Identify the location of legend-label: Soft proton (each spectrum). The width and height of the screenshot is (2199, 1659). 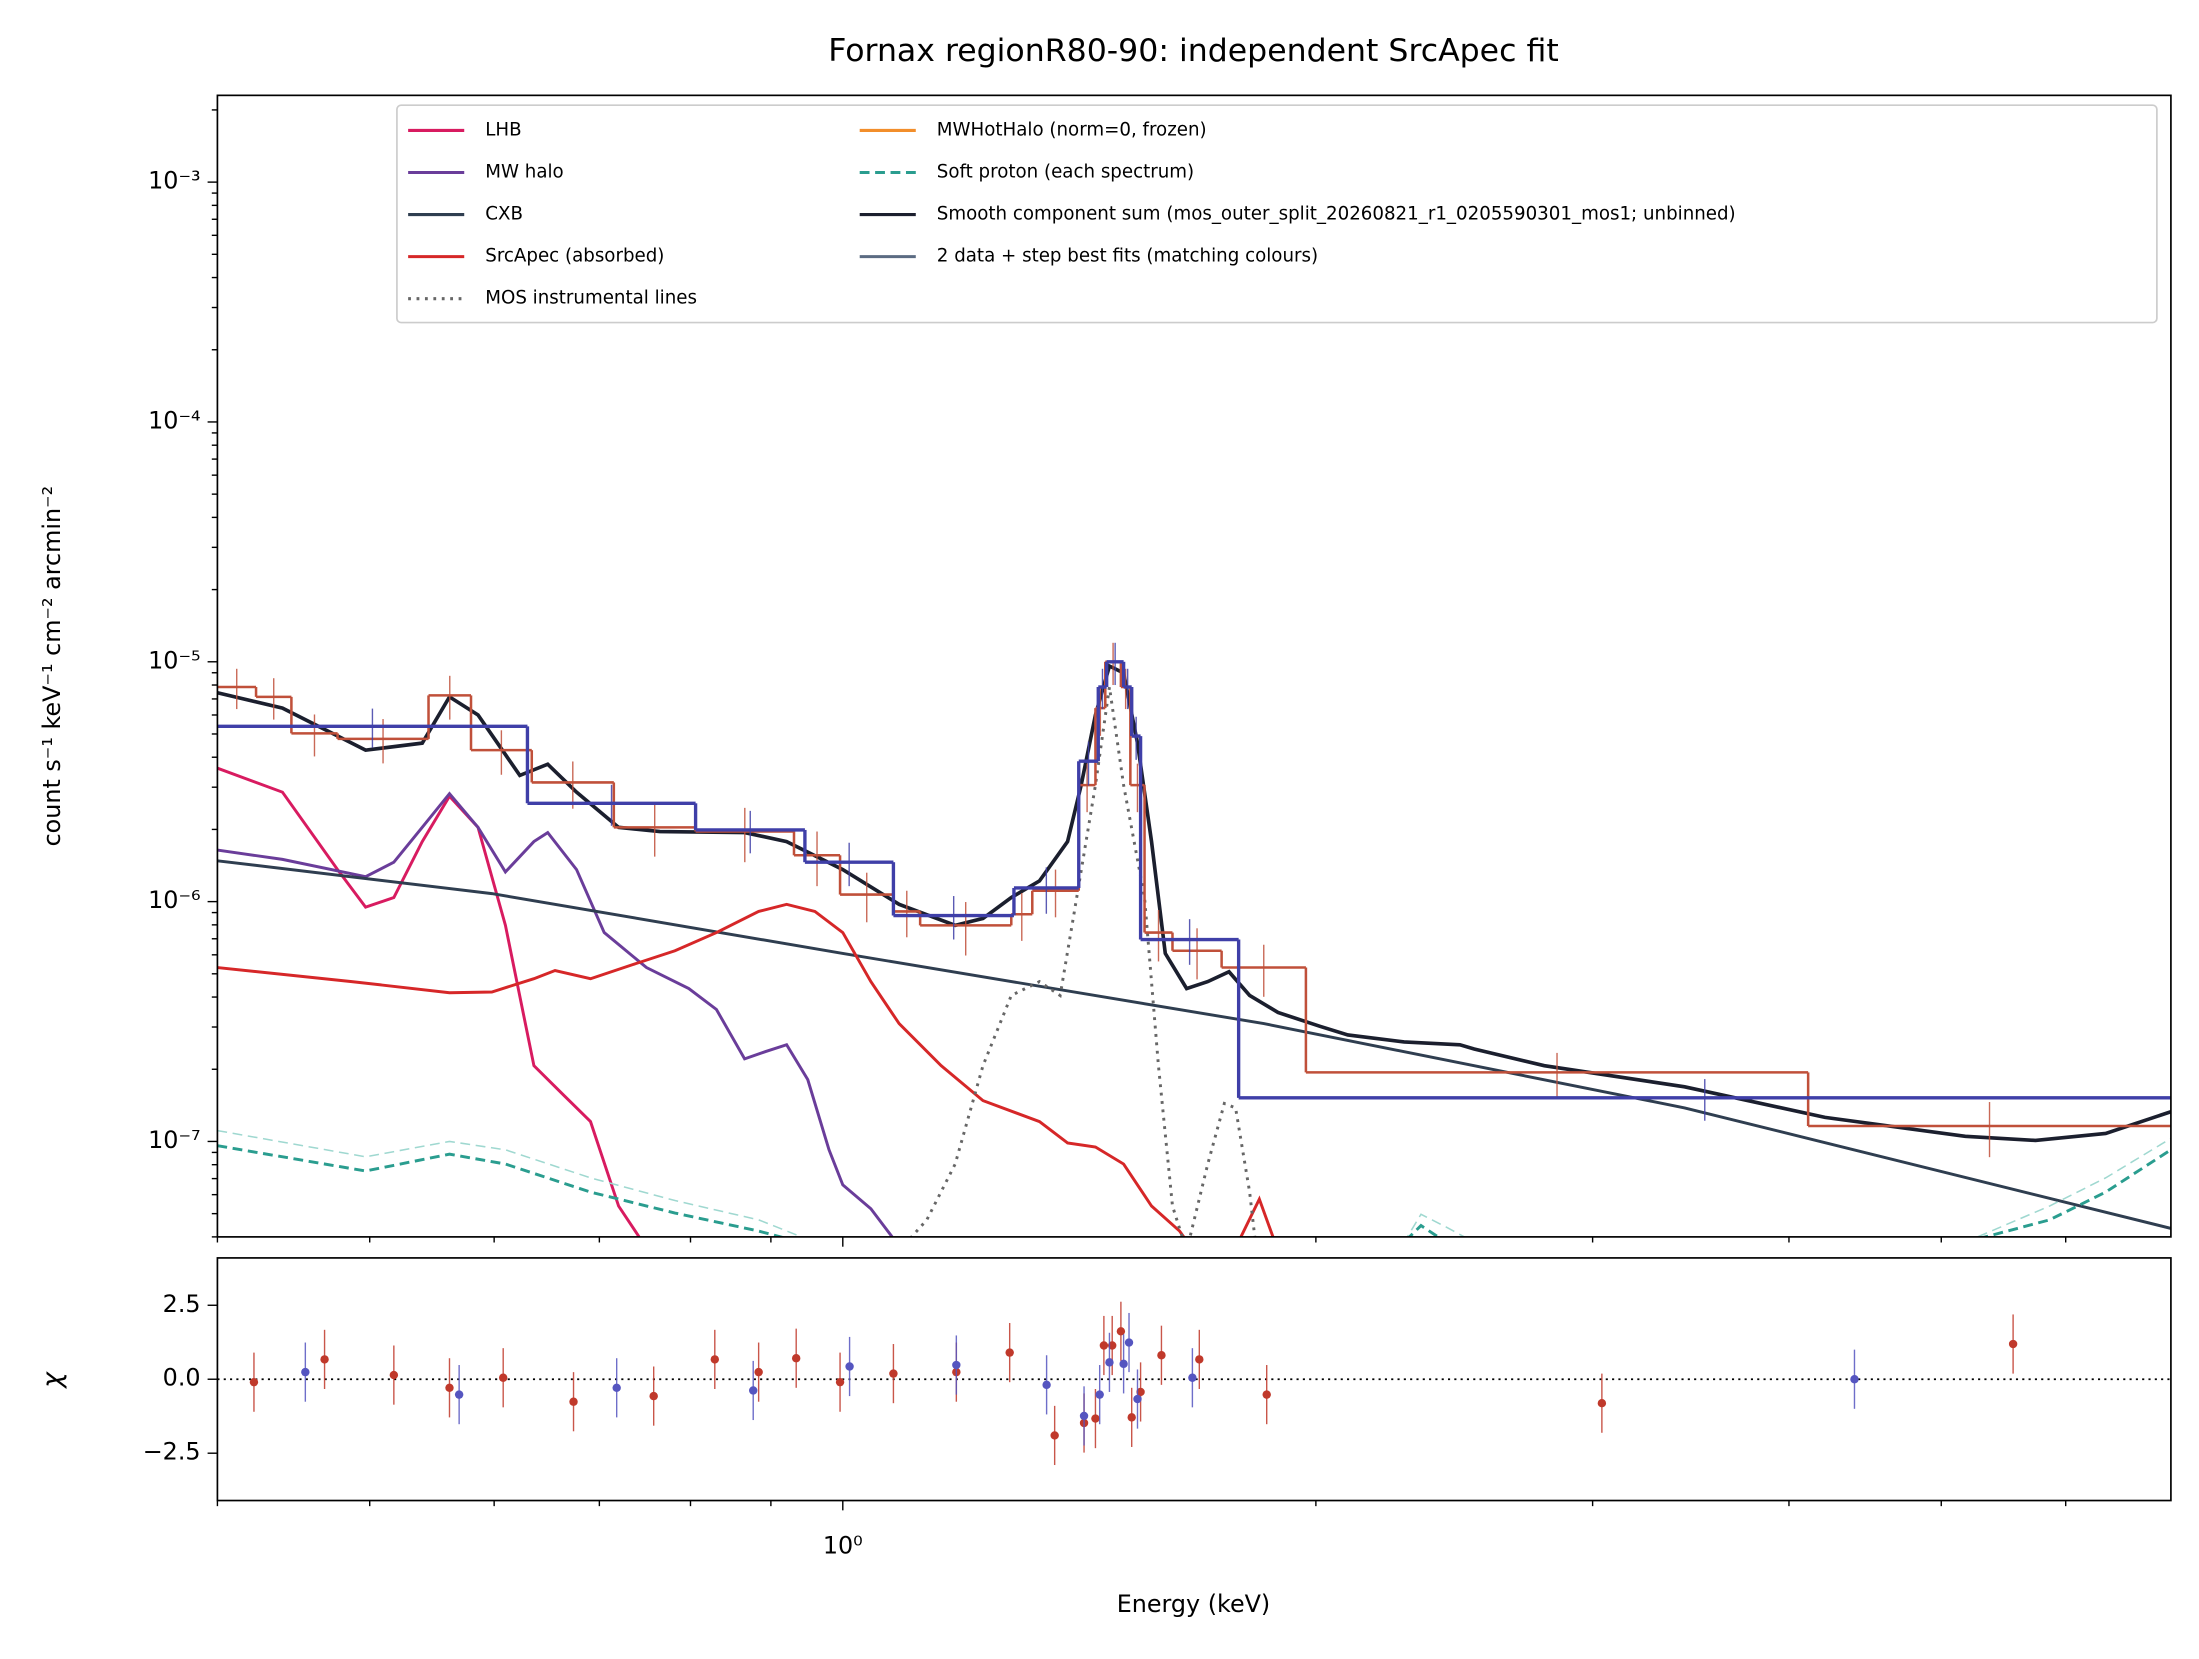
(1065, 171).